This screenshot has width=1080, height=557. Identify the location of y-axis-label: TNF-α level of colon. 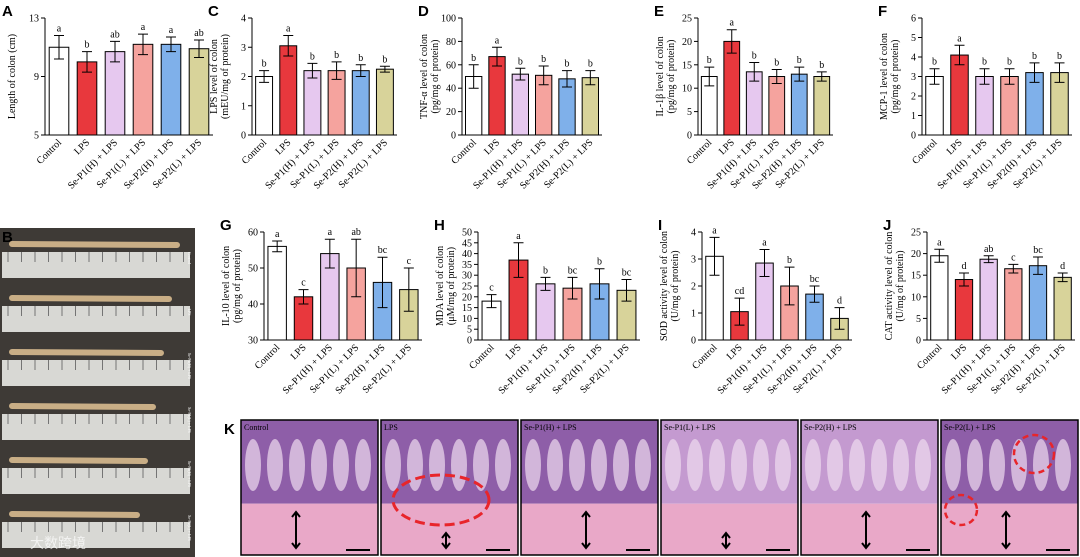
(424, 76).